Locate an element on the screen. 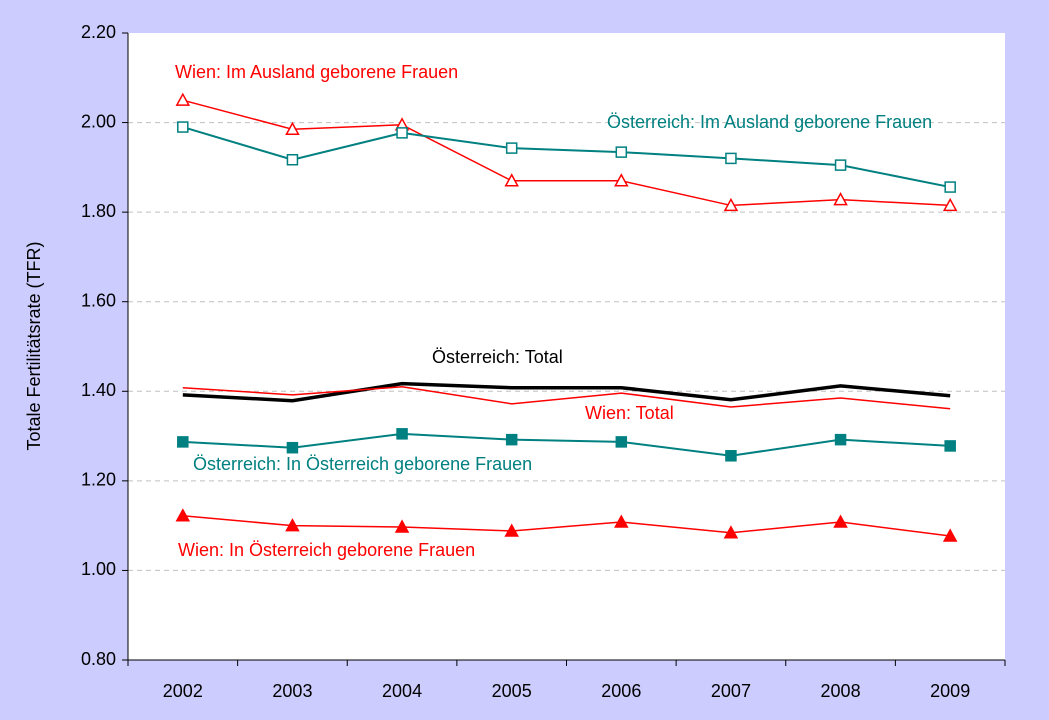 This screenshot has width=1049, height=720. series-label: Wien: Im Ausland geborene Frauen is located at coordinates (316, 72).